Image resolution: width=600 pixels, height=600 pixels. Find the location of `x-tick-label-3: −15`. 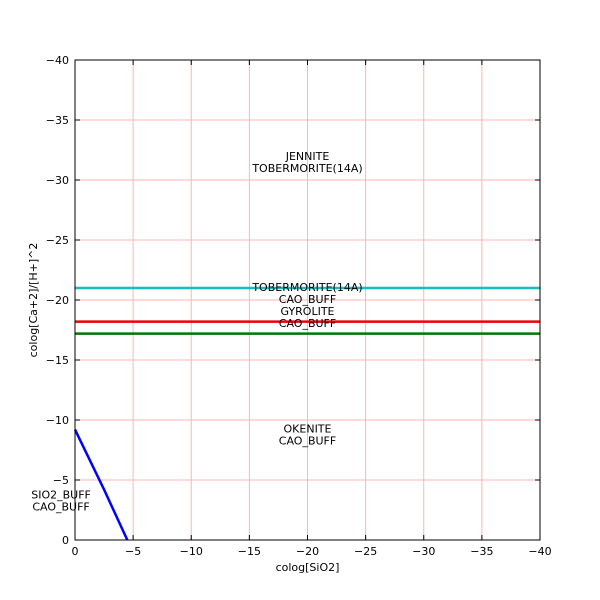

x-tick-label-3: −15 is located at coordinates (249, 551).